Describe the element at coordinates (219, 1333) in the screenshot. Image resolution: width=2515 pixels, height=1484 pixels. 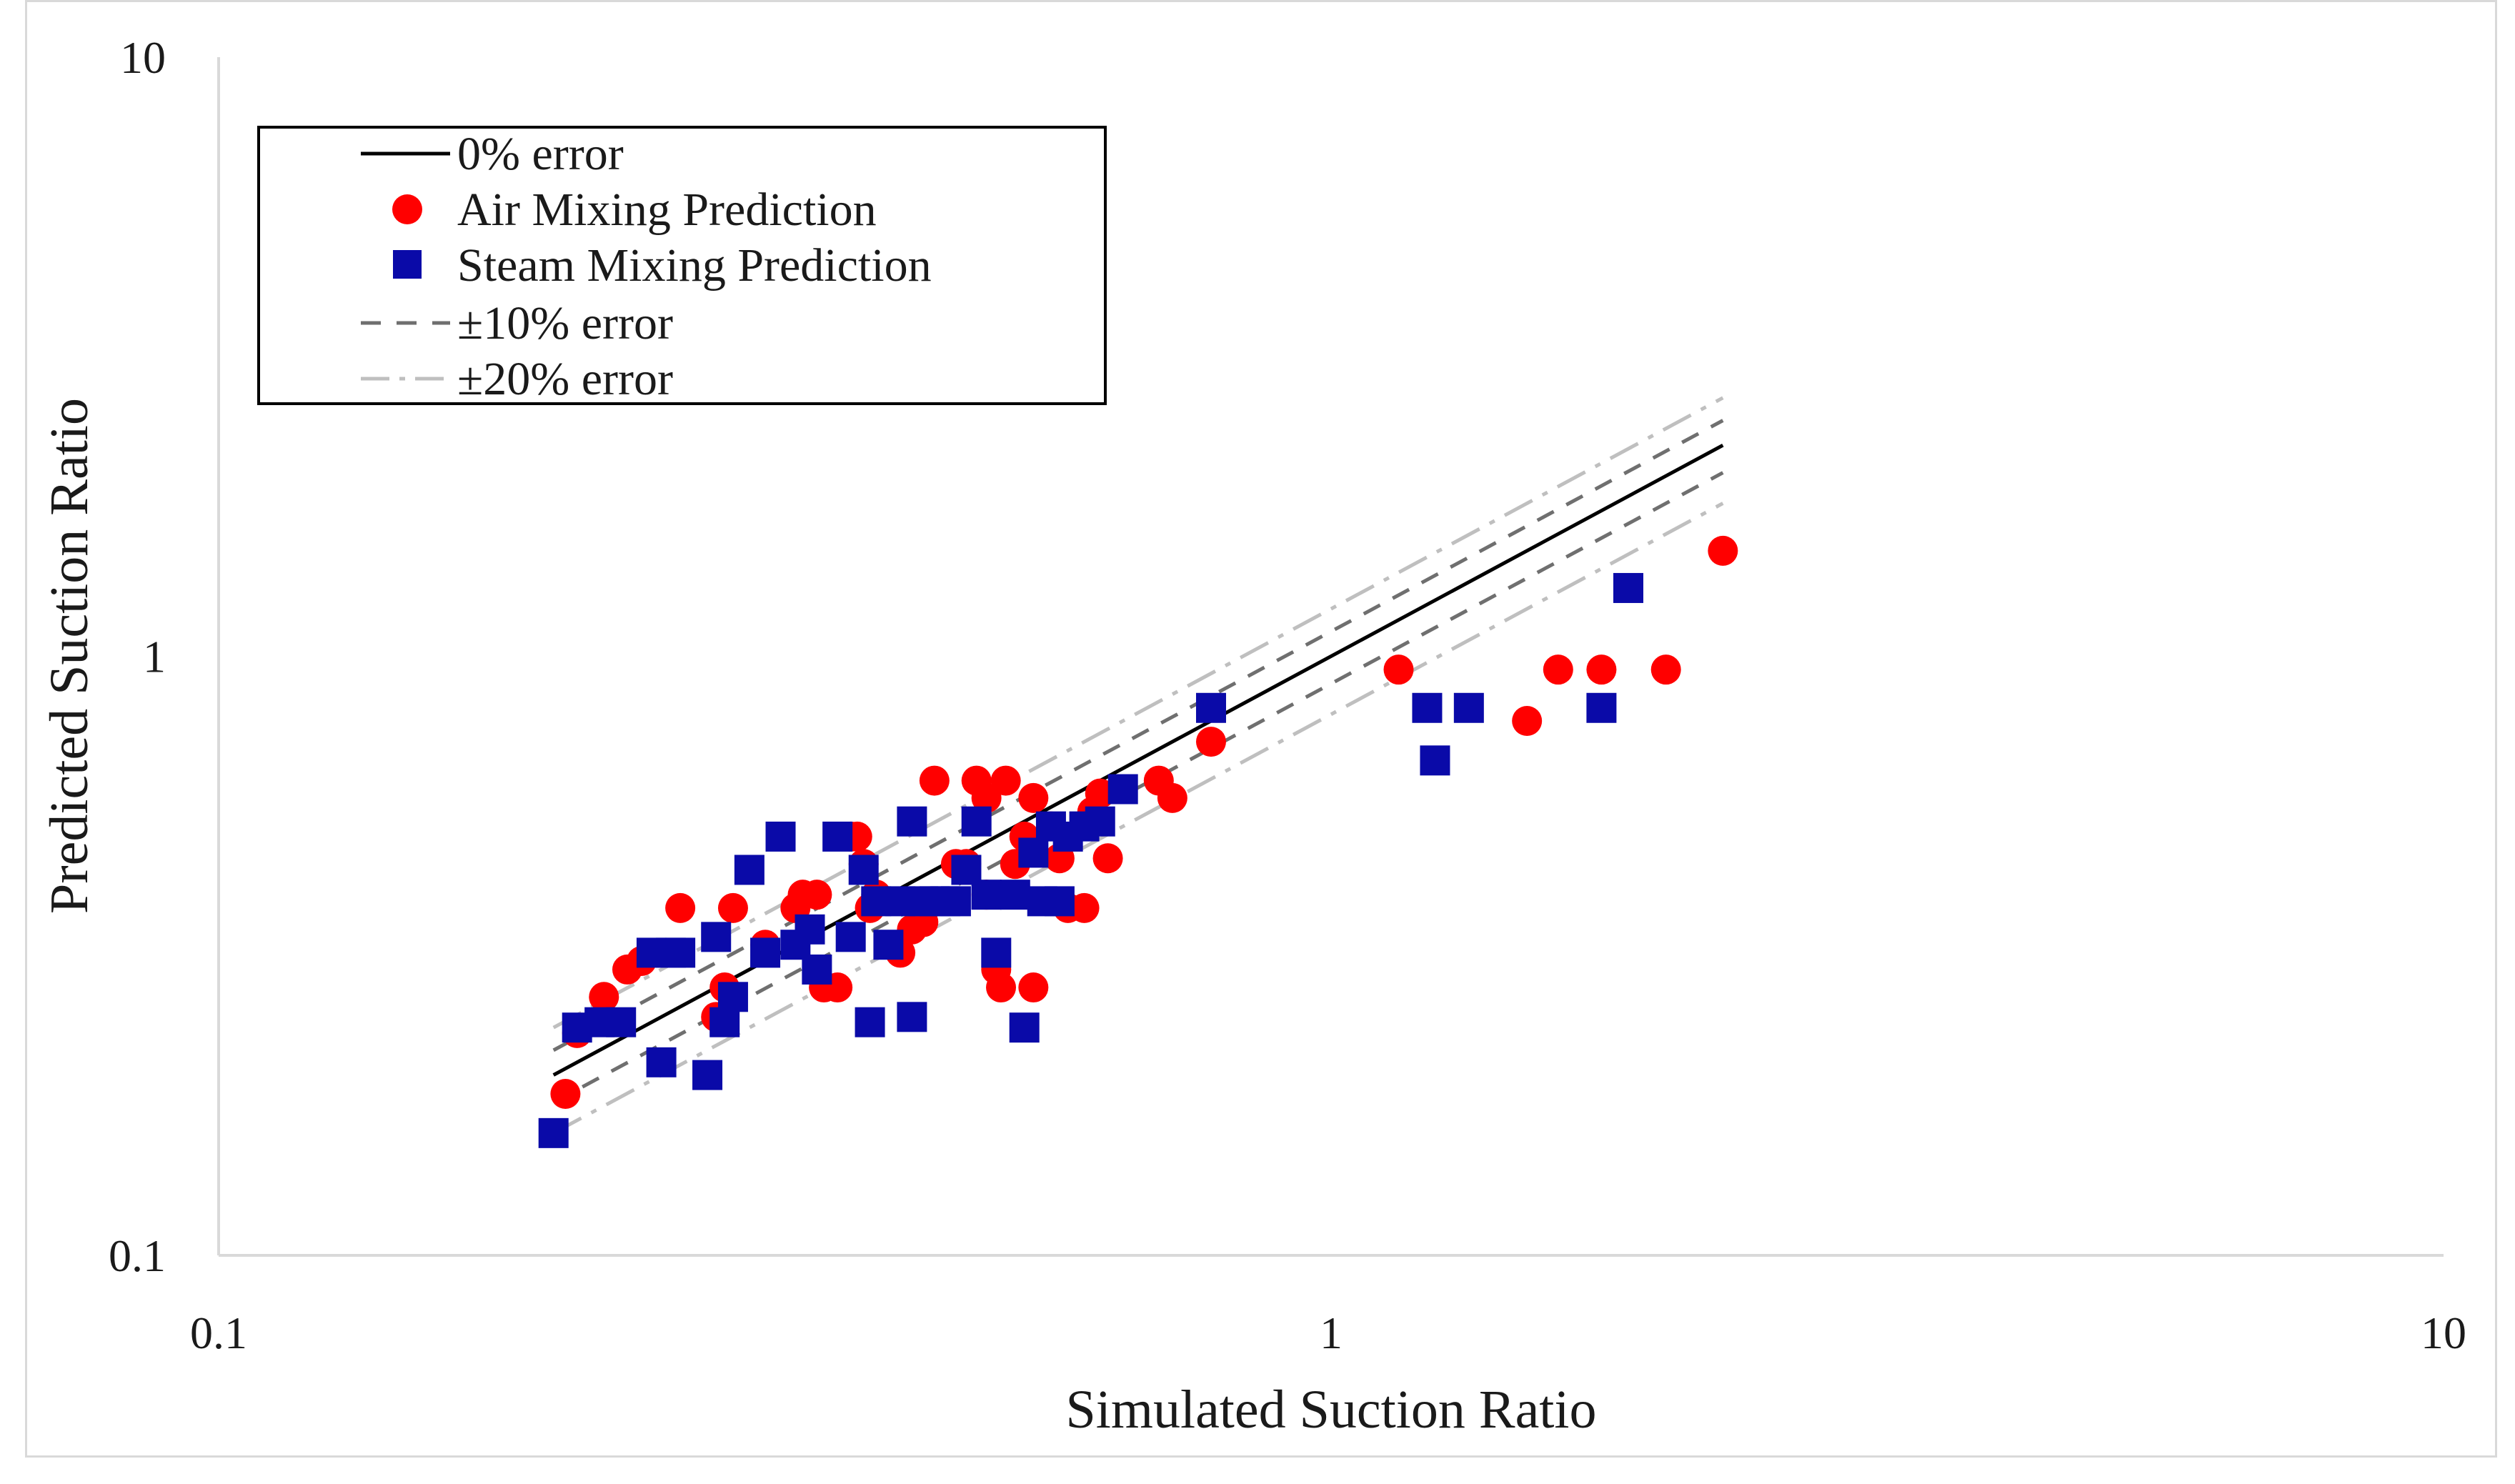
I see `x-tick-label-0: 0.1` at that location.